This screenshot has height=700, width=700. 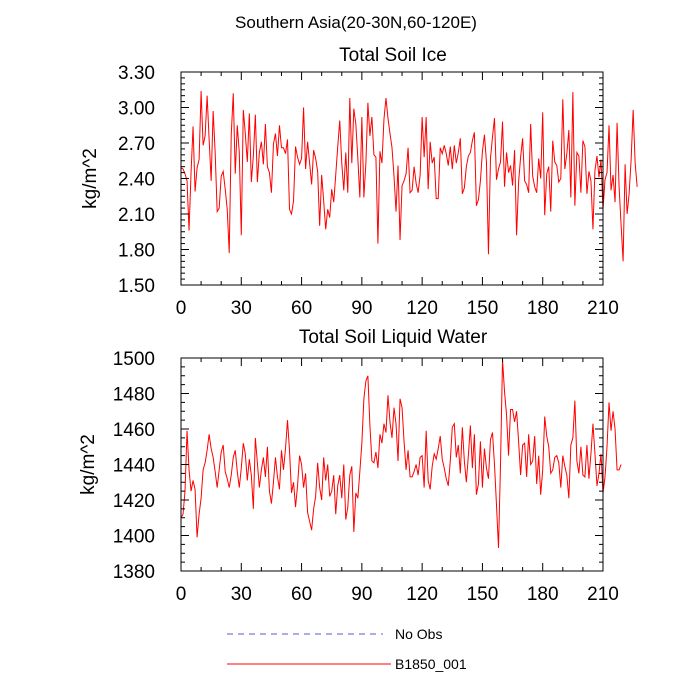 What do you see at coordinates (134, 466) in the screenshot?
I see `soil-liquid-water-ytick-label: 1440` at bounding box center [134, 466].